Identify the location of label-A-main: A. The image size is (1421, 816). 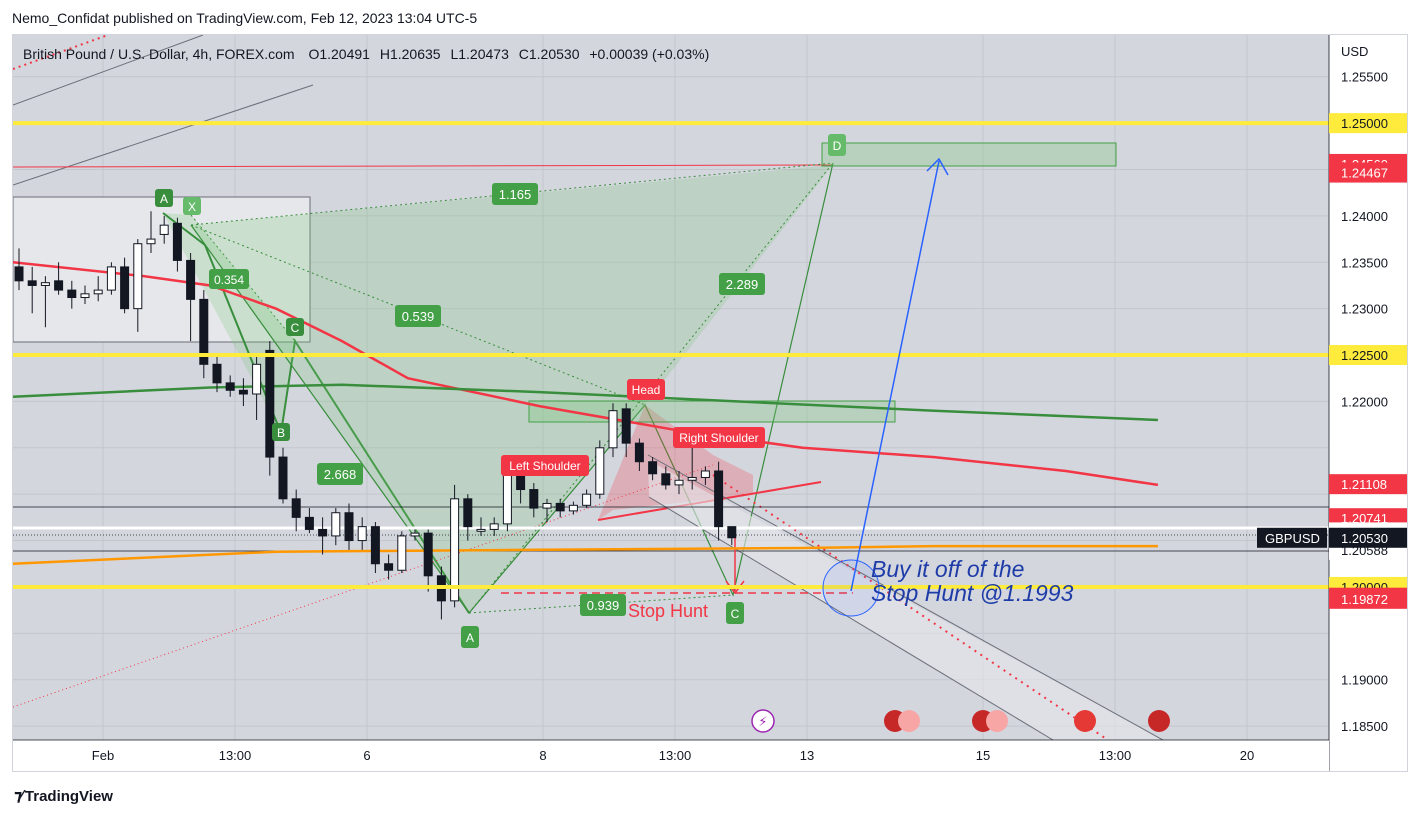
(470, 637).